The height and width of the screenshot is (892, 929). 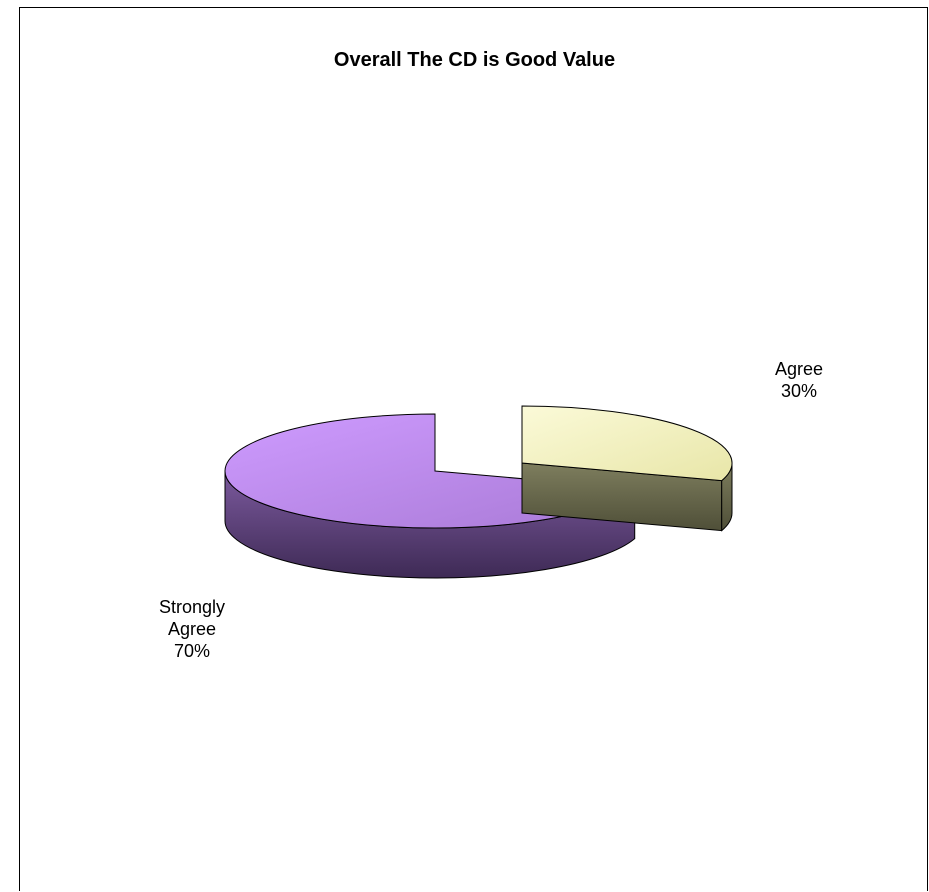 I want to click on chart-title: Overall The CD is Good Value, so click(x=474, y=60).